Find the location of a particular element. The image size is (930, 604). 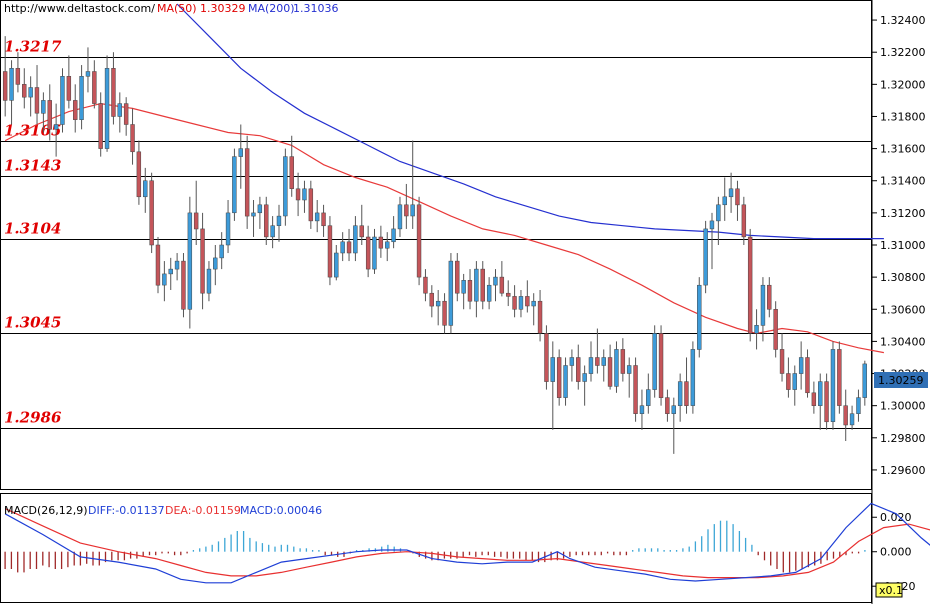

price-tick-label: 1.31000 is located at coordinates (903, 245).